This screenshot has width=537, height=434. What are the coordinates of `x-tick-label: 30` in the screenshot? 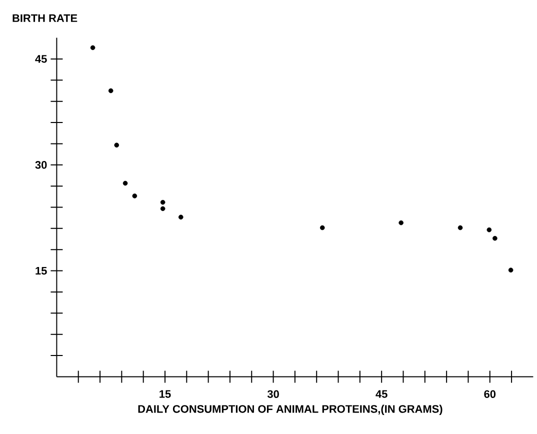 It's located at (273, 394).